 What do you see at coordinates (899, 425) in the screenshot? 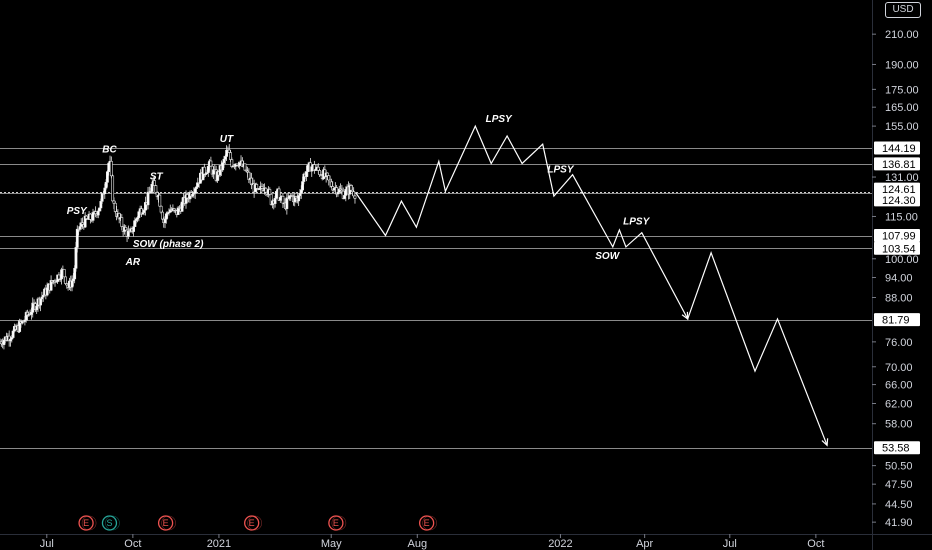
I see `price-tick-label: 58.00` at bounding box center [899, 425].